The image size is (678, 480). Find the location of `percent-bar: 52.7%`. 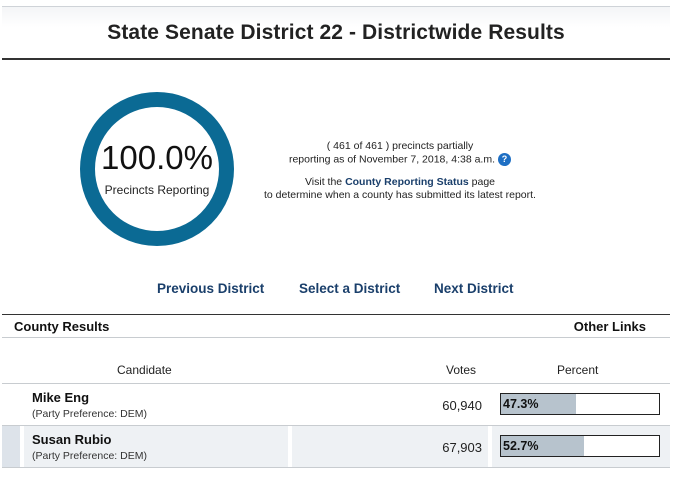

percent-bar: 52.7% is located at coordinates (580, 446).